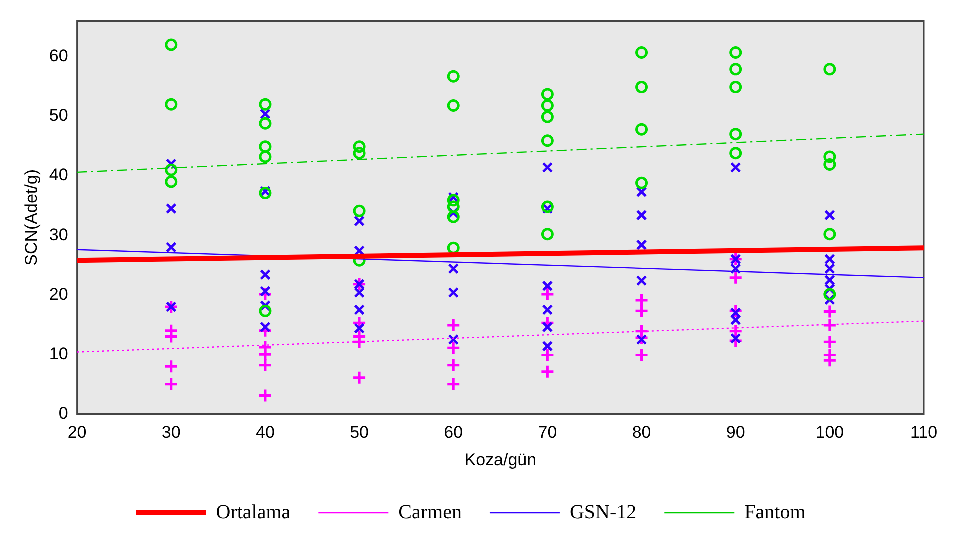 Image resolution: width=962 pixels, height=541 pixels. What do you see at coordinates (603, 512) in the screenshot?
I see `legend-label: GSN-12` at bounding box center [603, 512].